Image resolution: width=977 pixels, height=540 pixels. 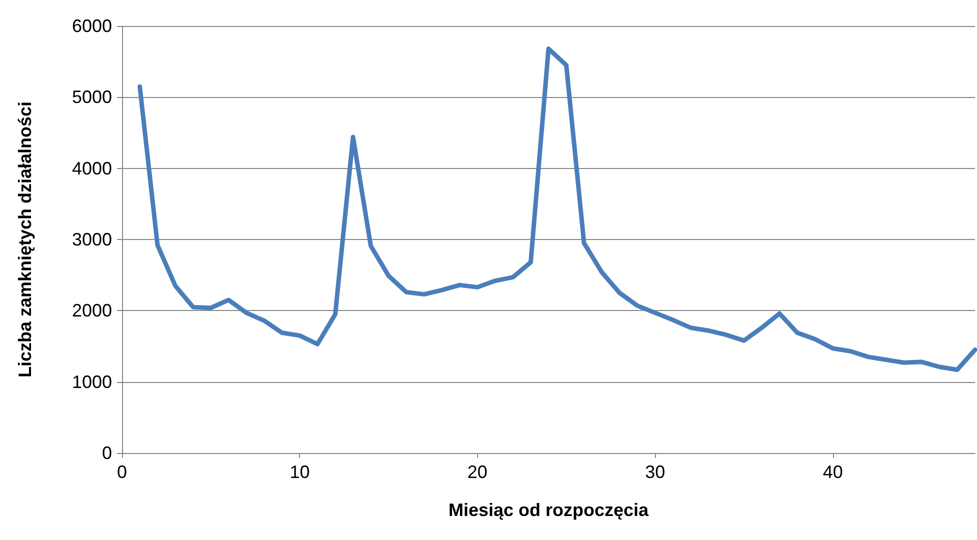 What do you see at coordinates (92, 310) in the screenshot?
I see `y-tick-label: 2000` at bounding box center [92, 310].